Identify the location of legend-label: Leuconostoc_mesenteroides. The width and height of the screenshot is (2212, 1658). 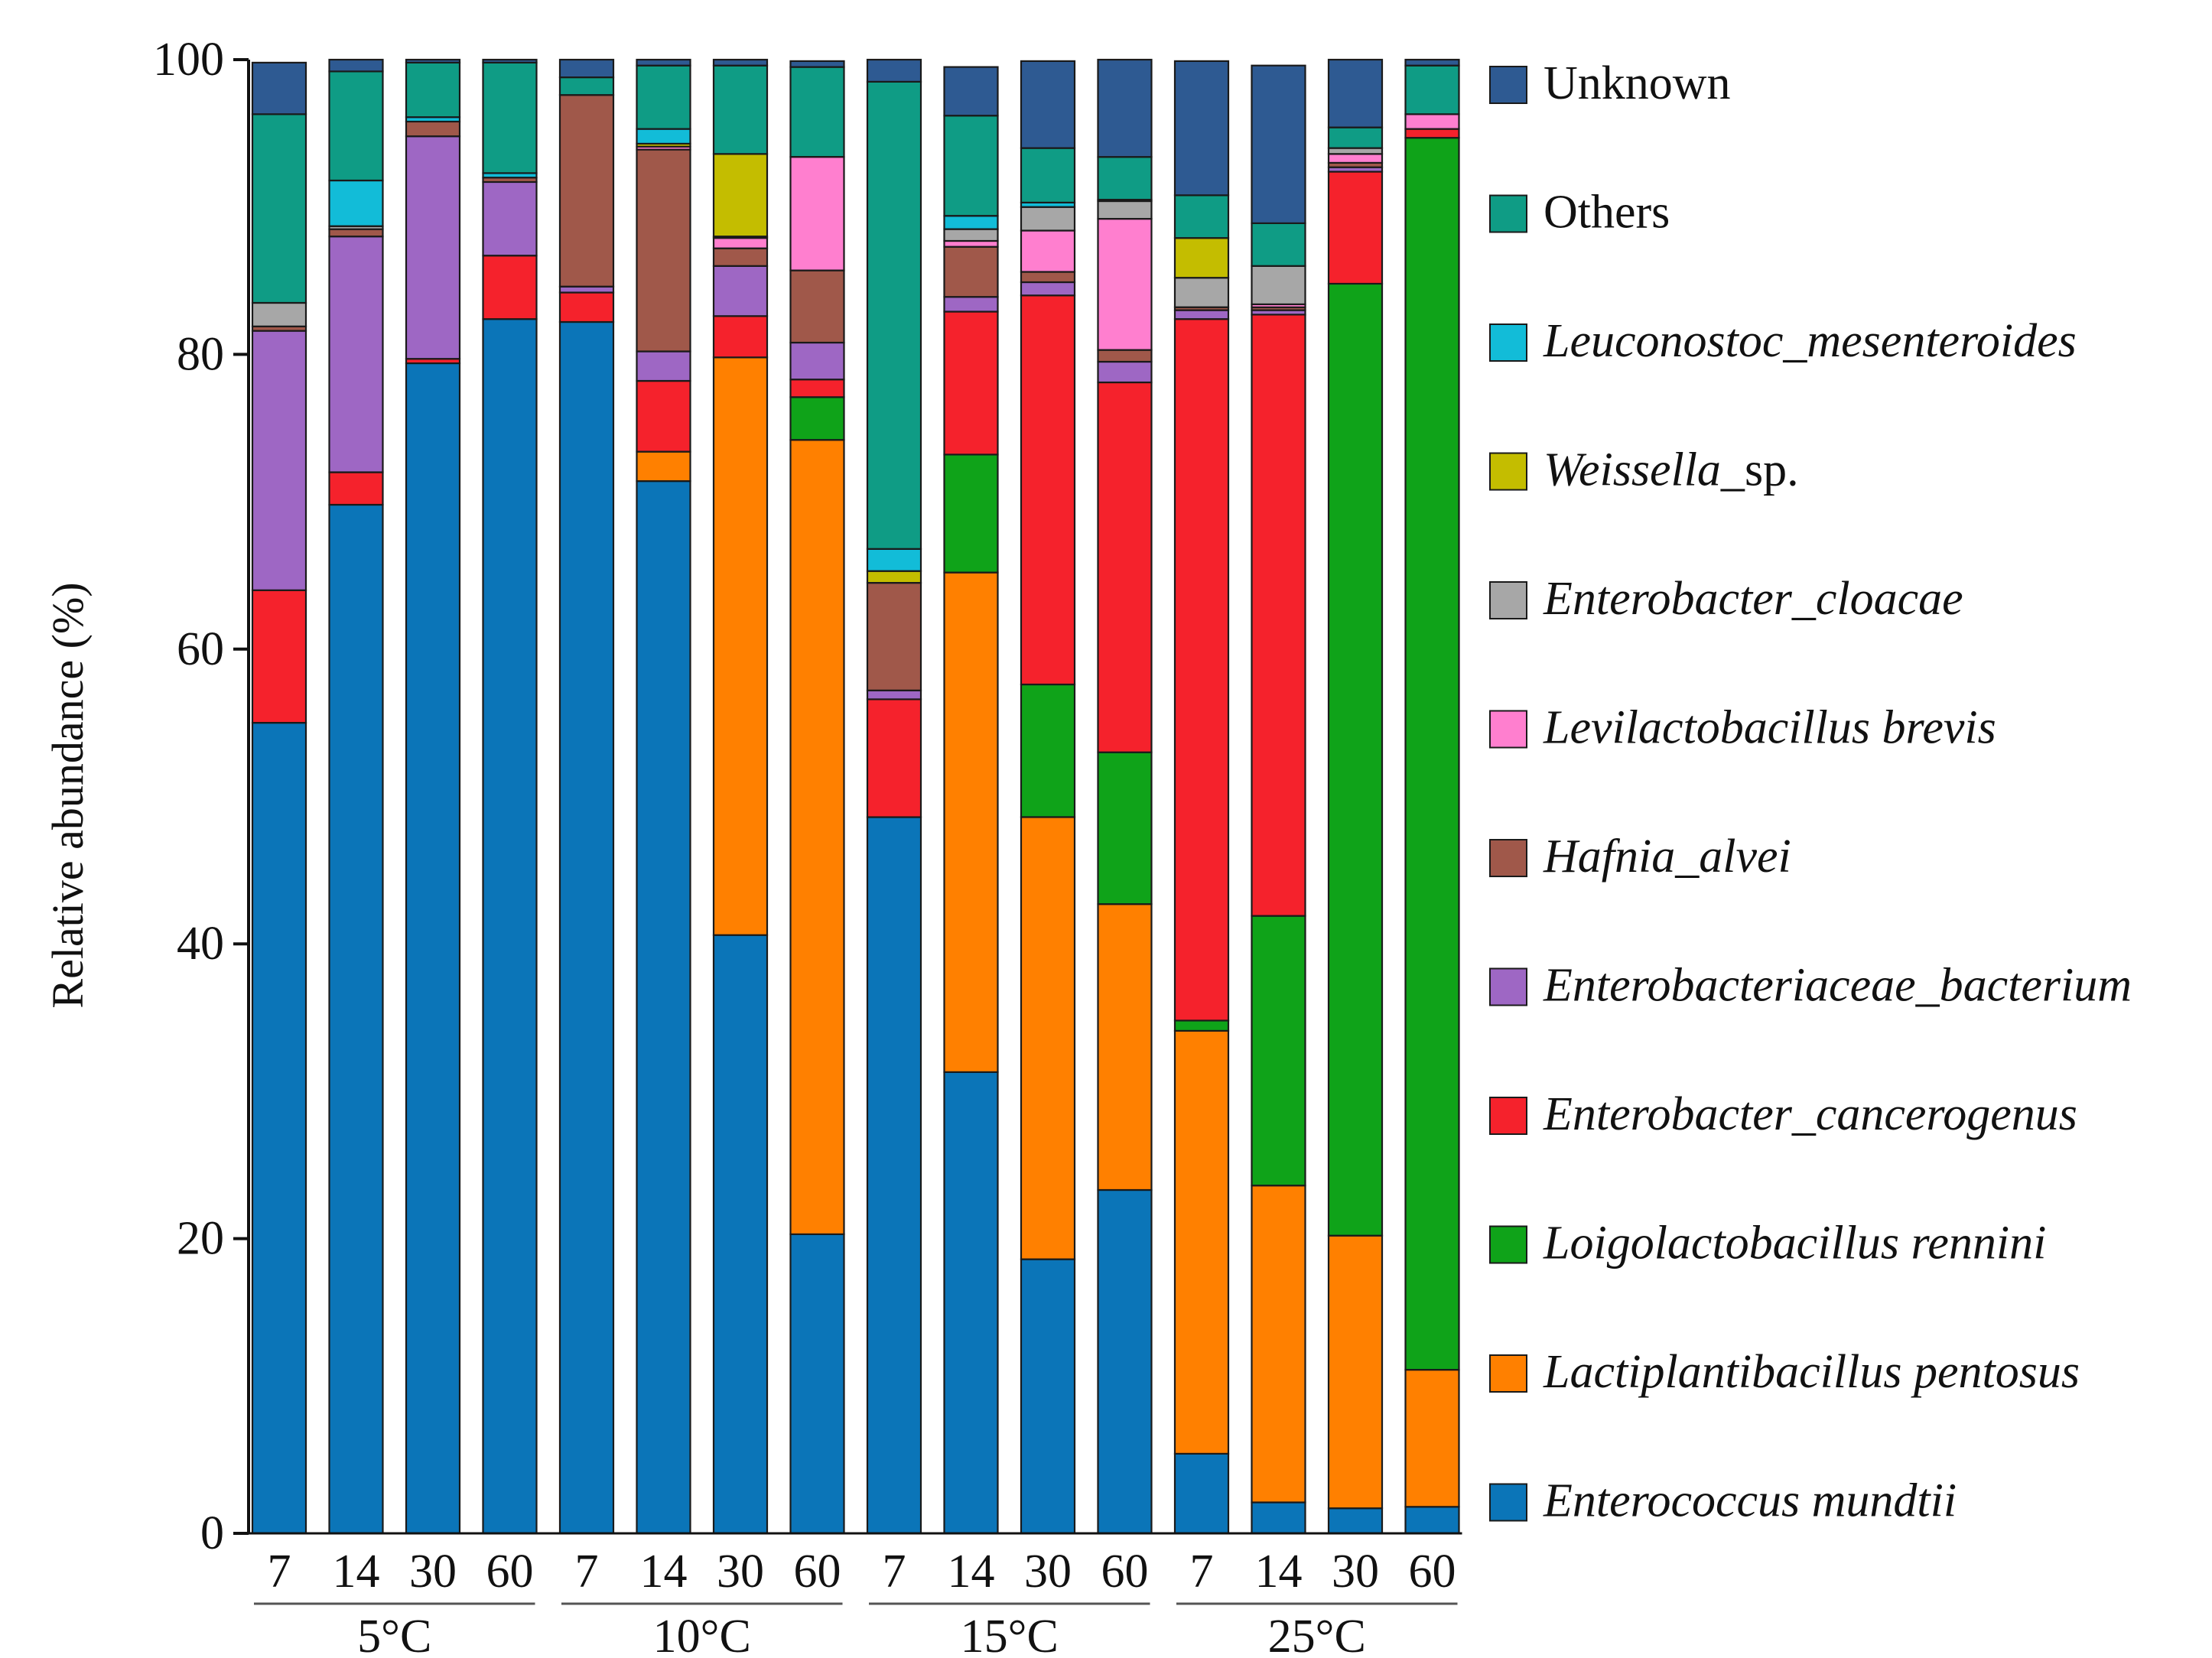
(1810, 341).